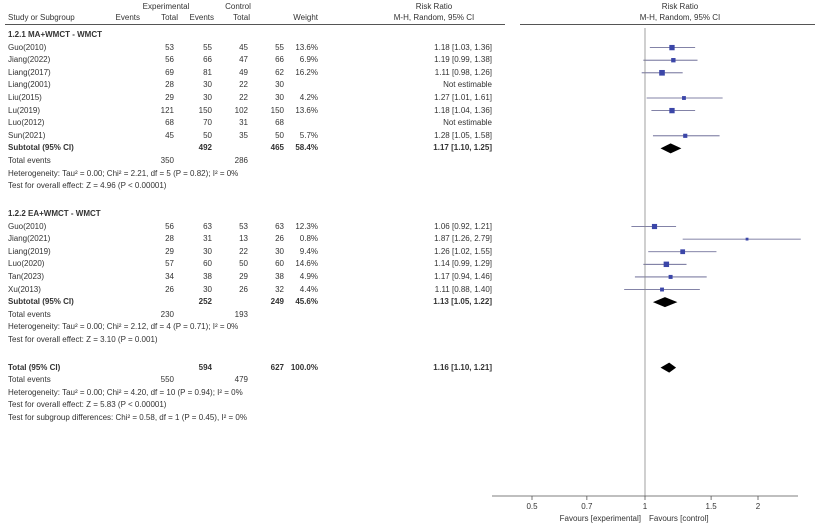 This screenshot has height=532, width=815. I want to click on study-ci: 1.18 [1.03, 1.36], so click(463, 47).